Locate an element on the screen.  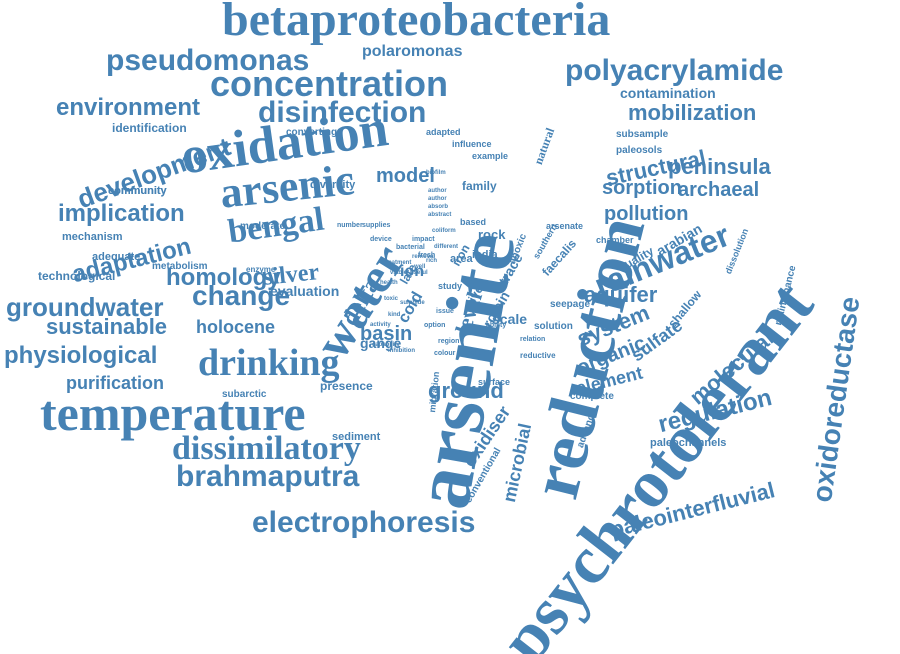
word-30: number is located at coordinates (350, 225).